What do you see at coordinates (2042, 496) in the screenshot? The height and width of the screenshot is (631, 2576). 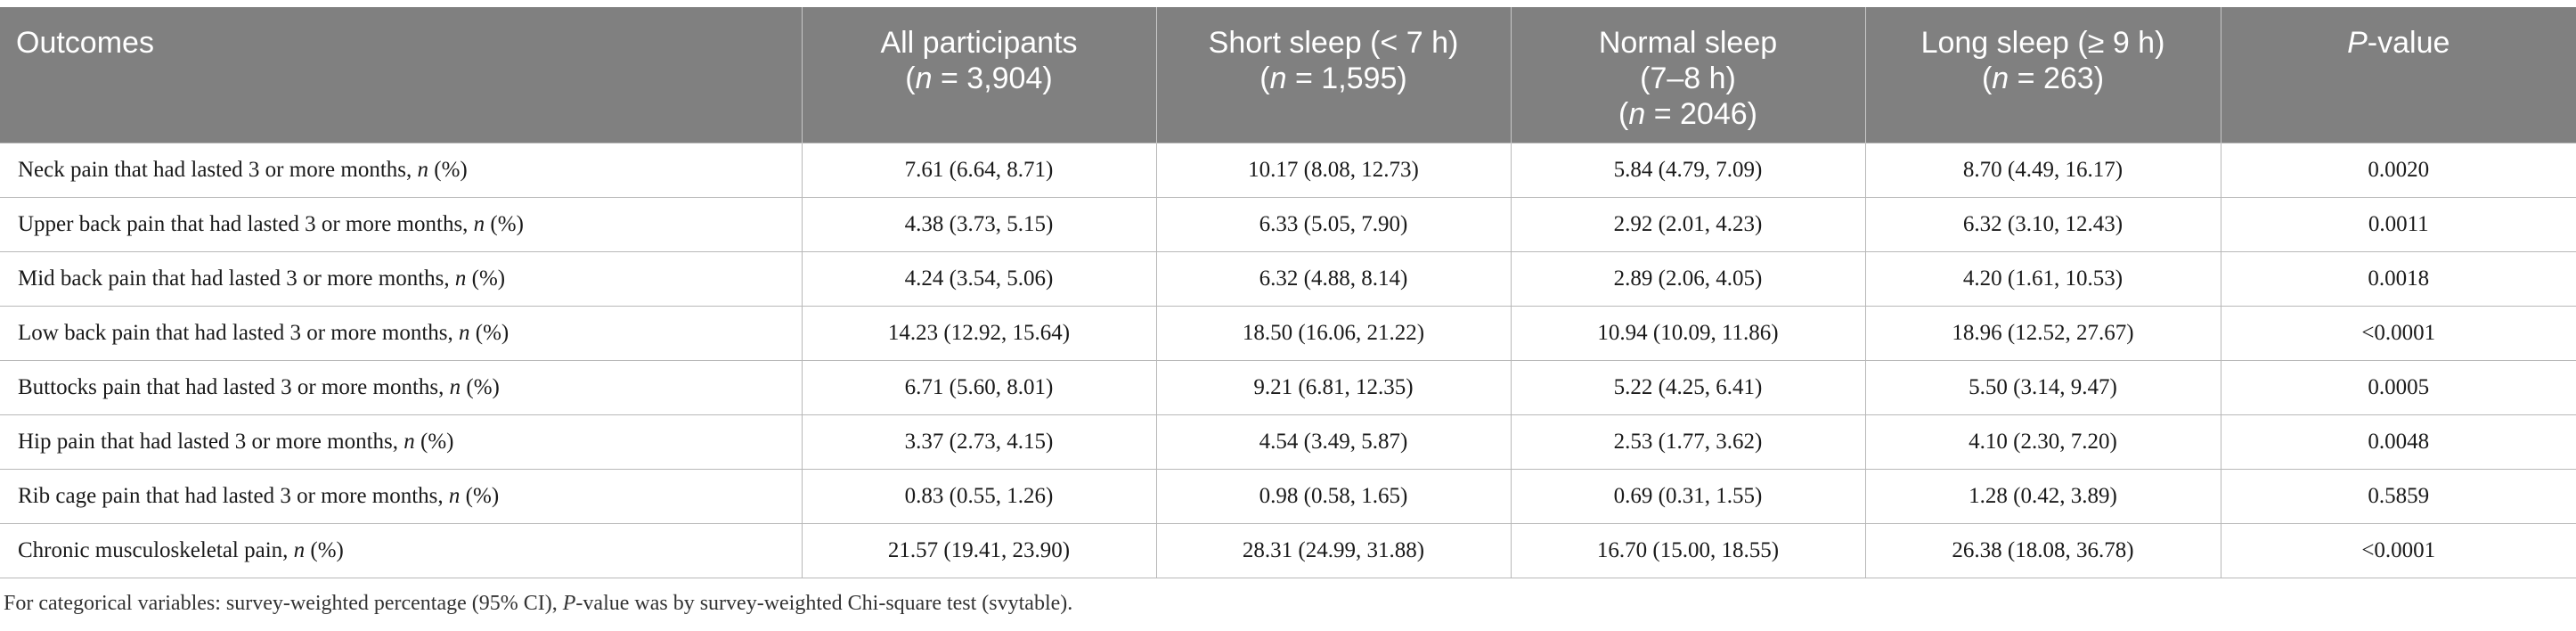 I see `cell-long: 1.28 (0.42, 3.89)` at bounding box center [2042, 496].